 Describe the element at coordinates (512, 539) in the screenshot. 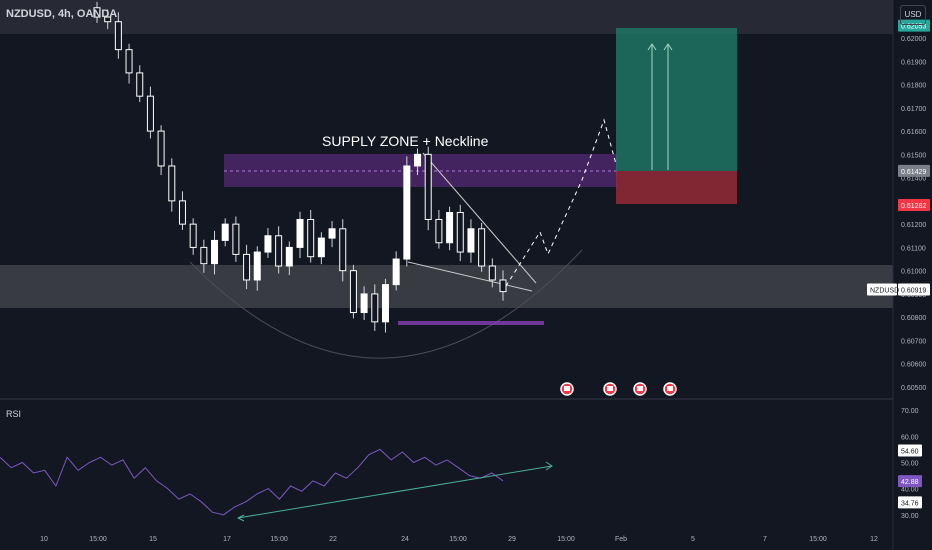

I see `time-tick-label: 29` at that location.